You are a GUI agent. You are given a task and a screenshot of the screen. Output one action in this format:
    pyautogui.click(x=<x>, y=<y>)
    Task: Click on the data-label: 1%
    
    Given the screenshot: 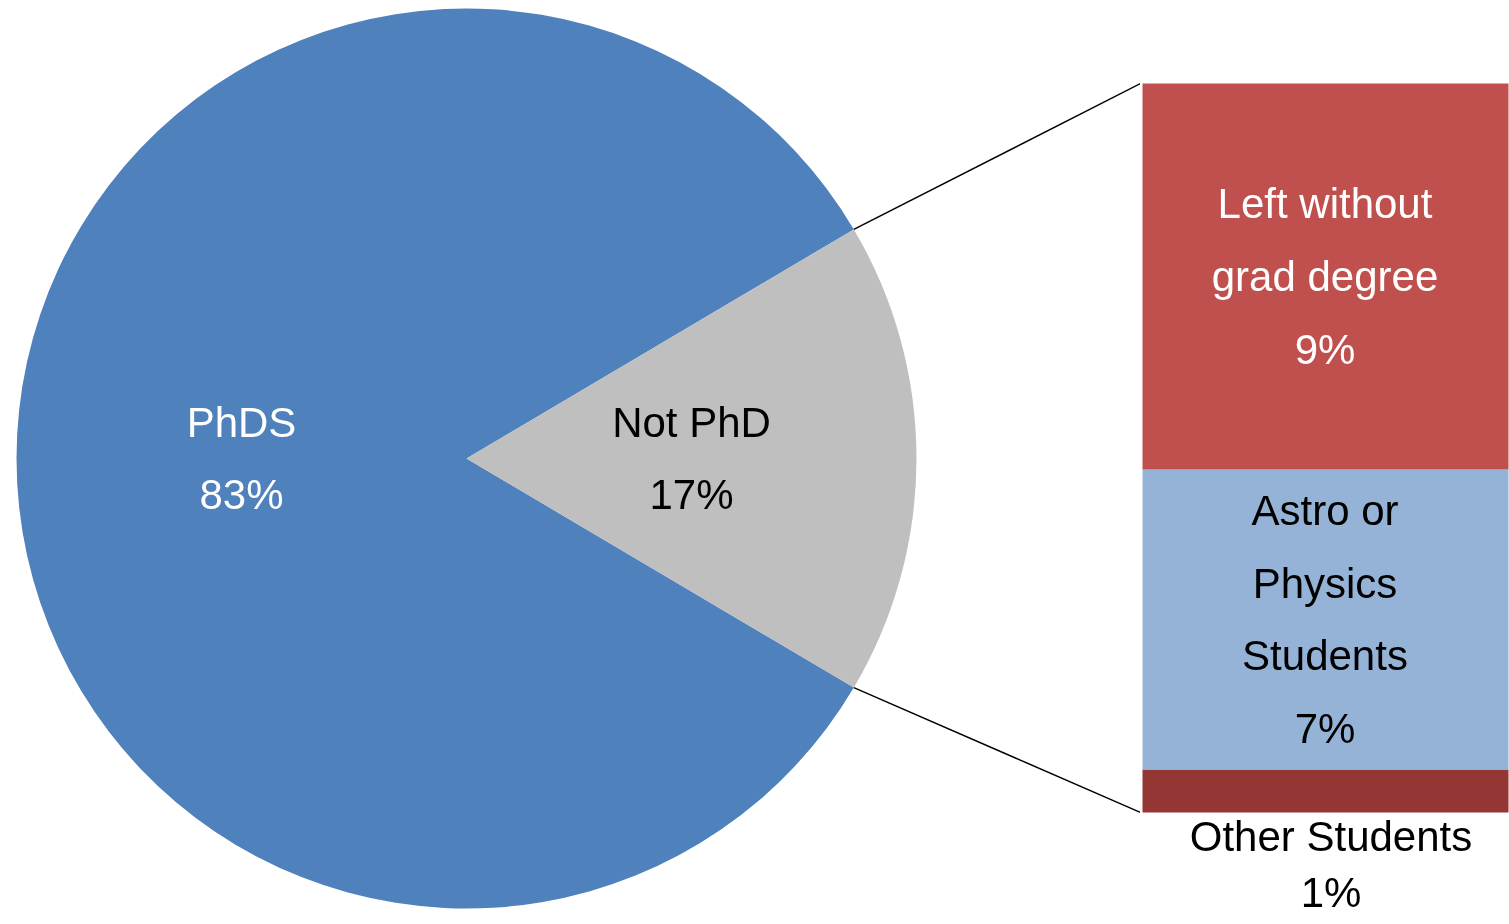 What is the action you would take?
    pyautogui.click(x=1331, y=892)
    